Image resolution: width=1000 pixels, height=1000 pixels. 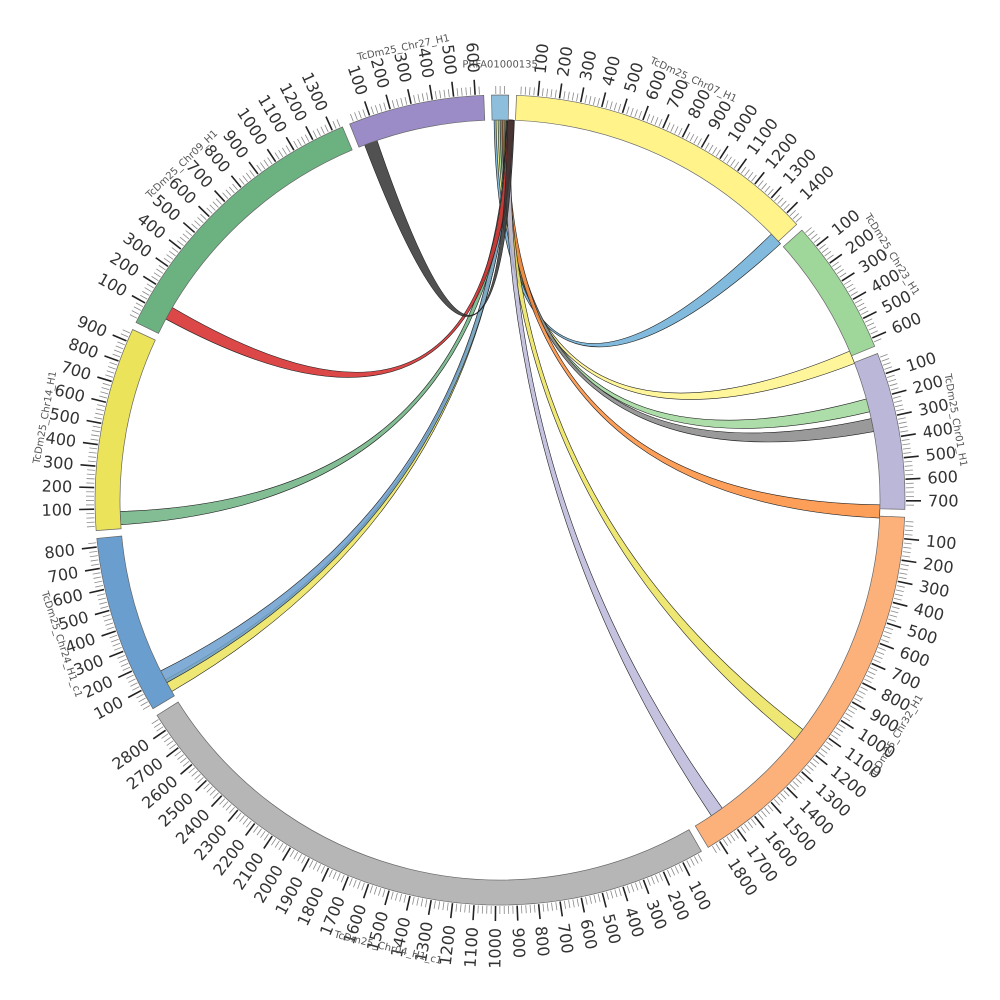 I want to click on tick-label: 800, so click(x=542, y=941).